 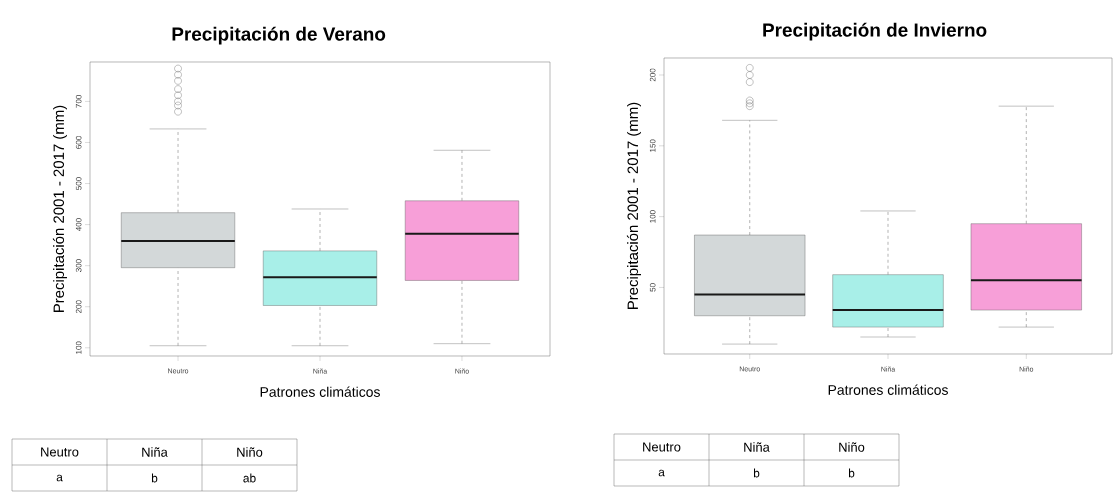 I want to click on chart-title: Precipitación de Invierno, so click(x=875, y=31).